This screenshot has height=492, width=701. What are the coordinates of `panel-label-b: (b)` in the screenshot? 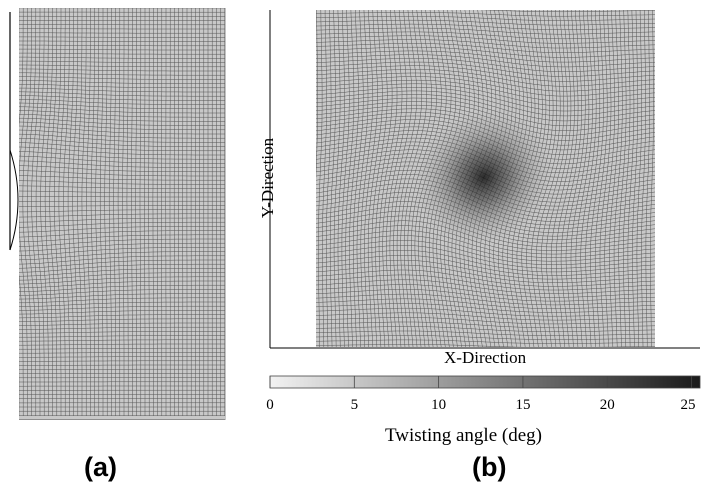 It's located at (489, 467).